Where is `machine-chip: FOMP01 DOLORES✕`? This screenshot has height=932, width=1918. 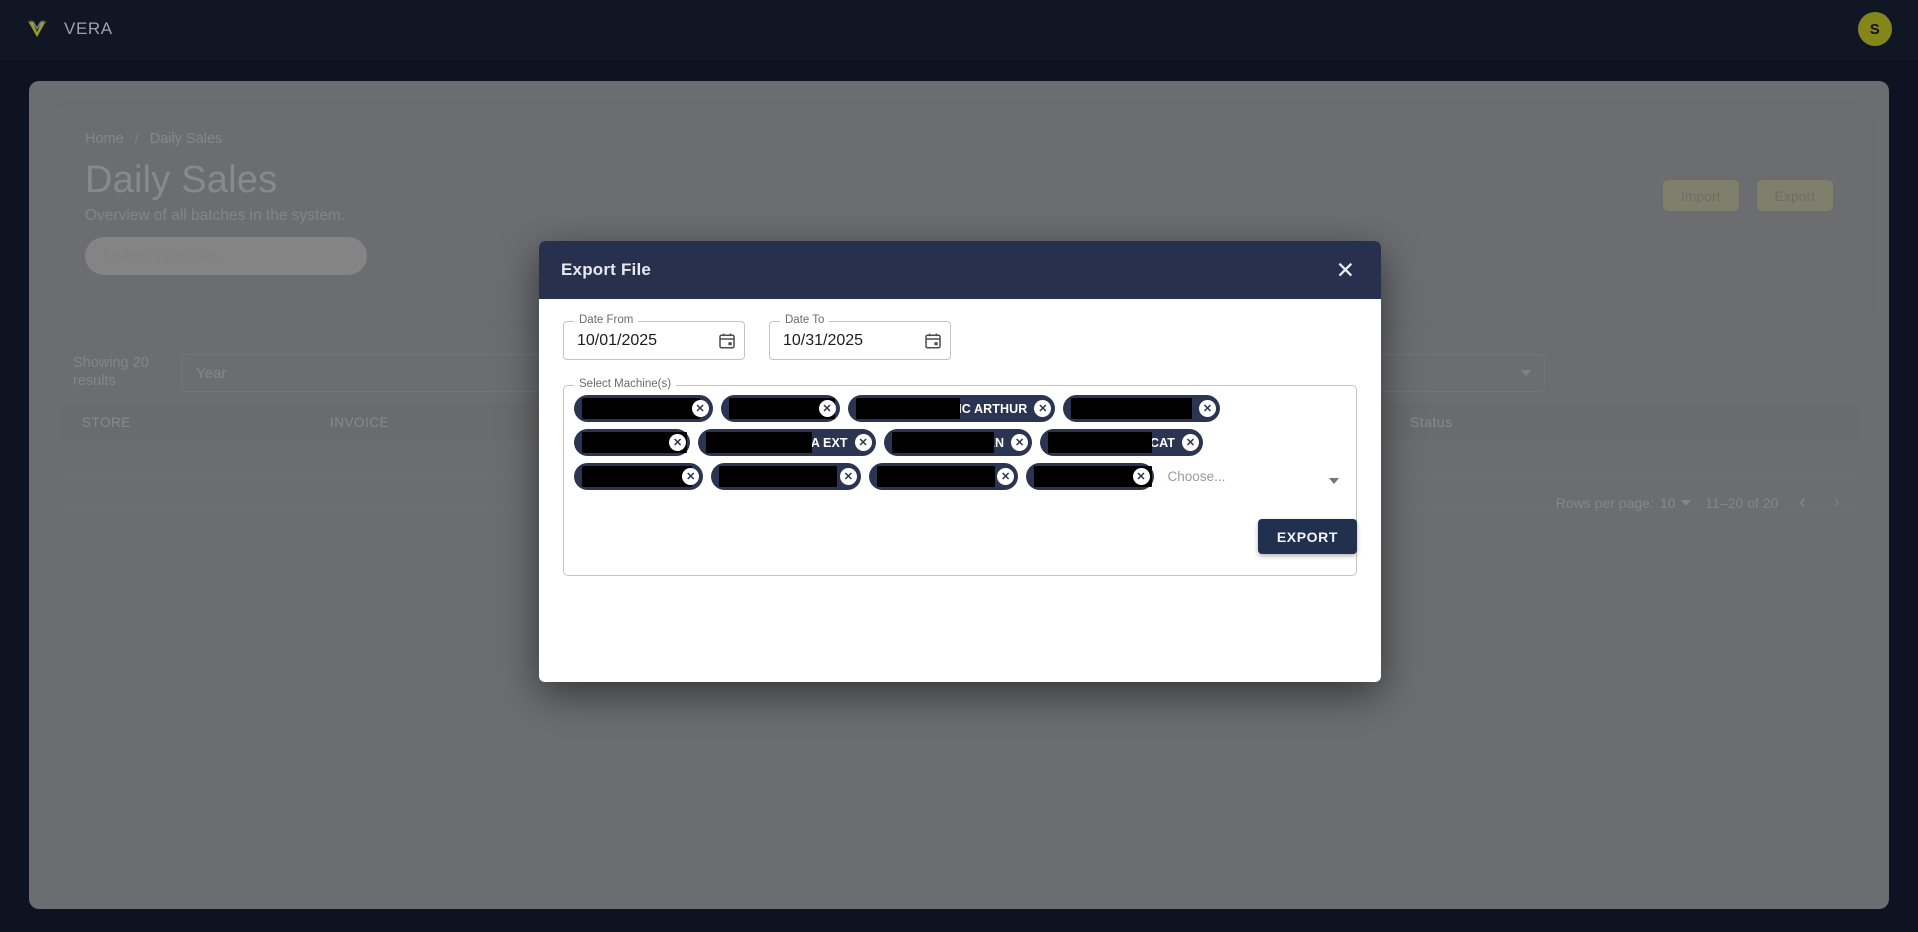 machine-chip: FOMP01 DOLORES✕ is located at coordinates (1142, 408).